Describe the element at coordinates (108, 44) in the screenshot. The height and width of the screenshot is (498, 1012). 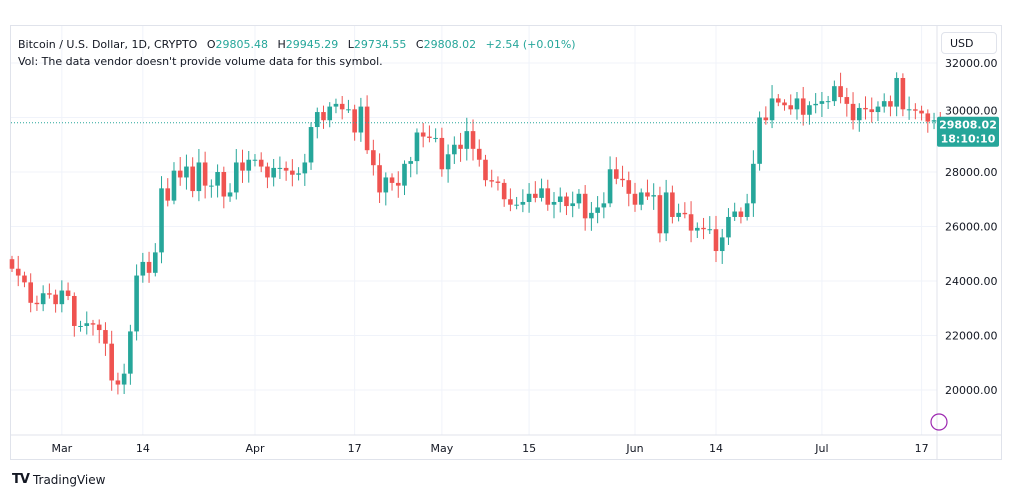
I see `symbol-title: Bitcoin / U.S. Dollar, 1D, CRYPTO` at that location.